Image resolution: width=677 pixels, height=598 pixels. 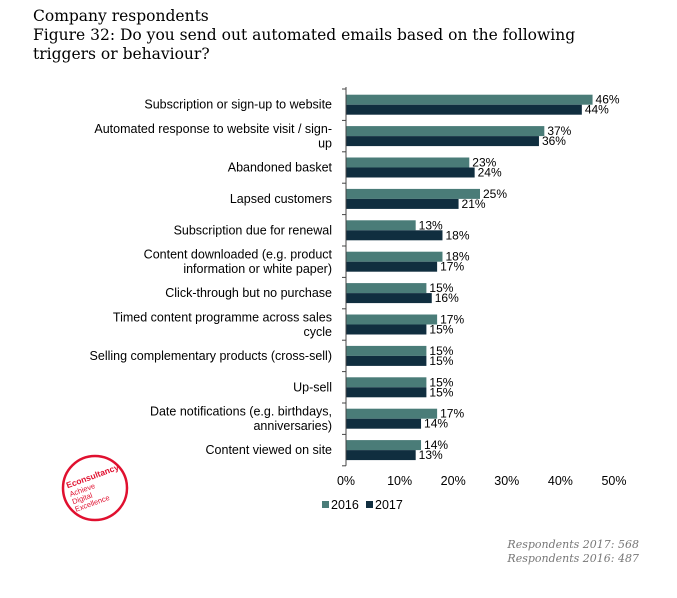 I want to click on x-tick-label: 30%, so click(x=506, y=481).